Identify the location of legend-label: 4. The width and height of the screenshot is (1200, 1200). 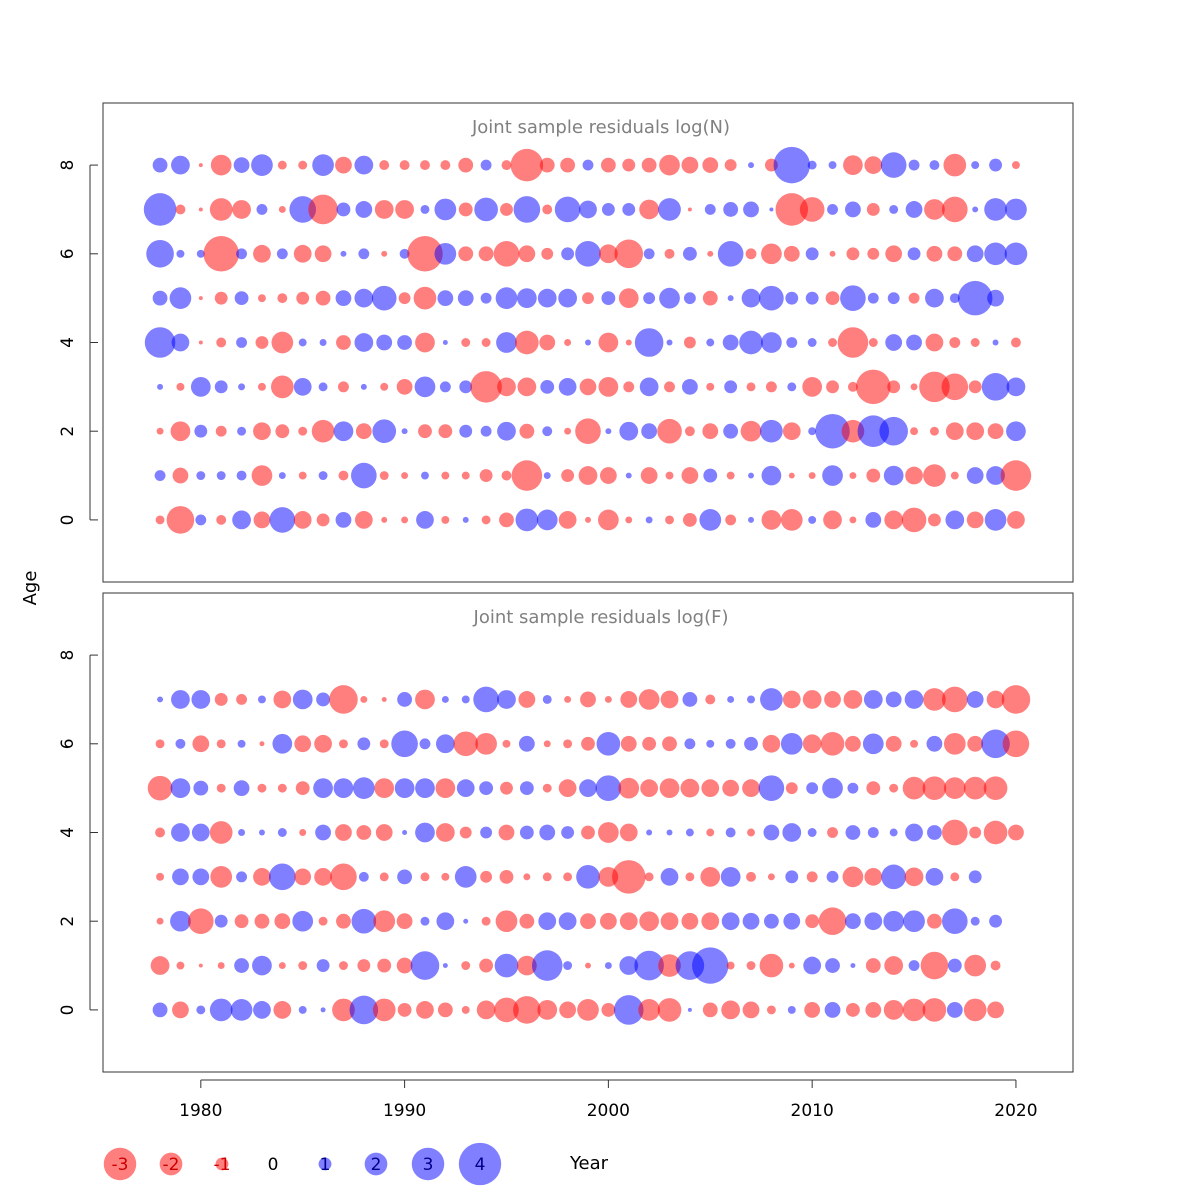
(480, 1165).